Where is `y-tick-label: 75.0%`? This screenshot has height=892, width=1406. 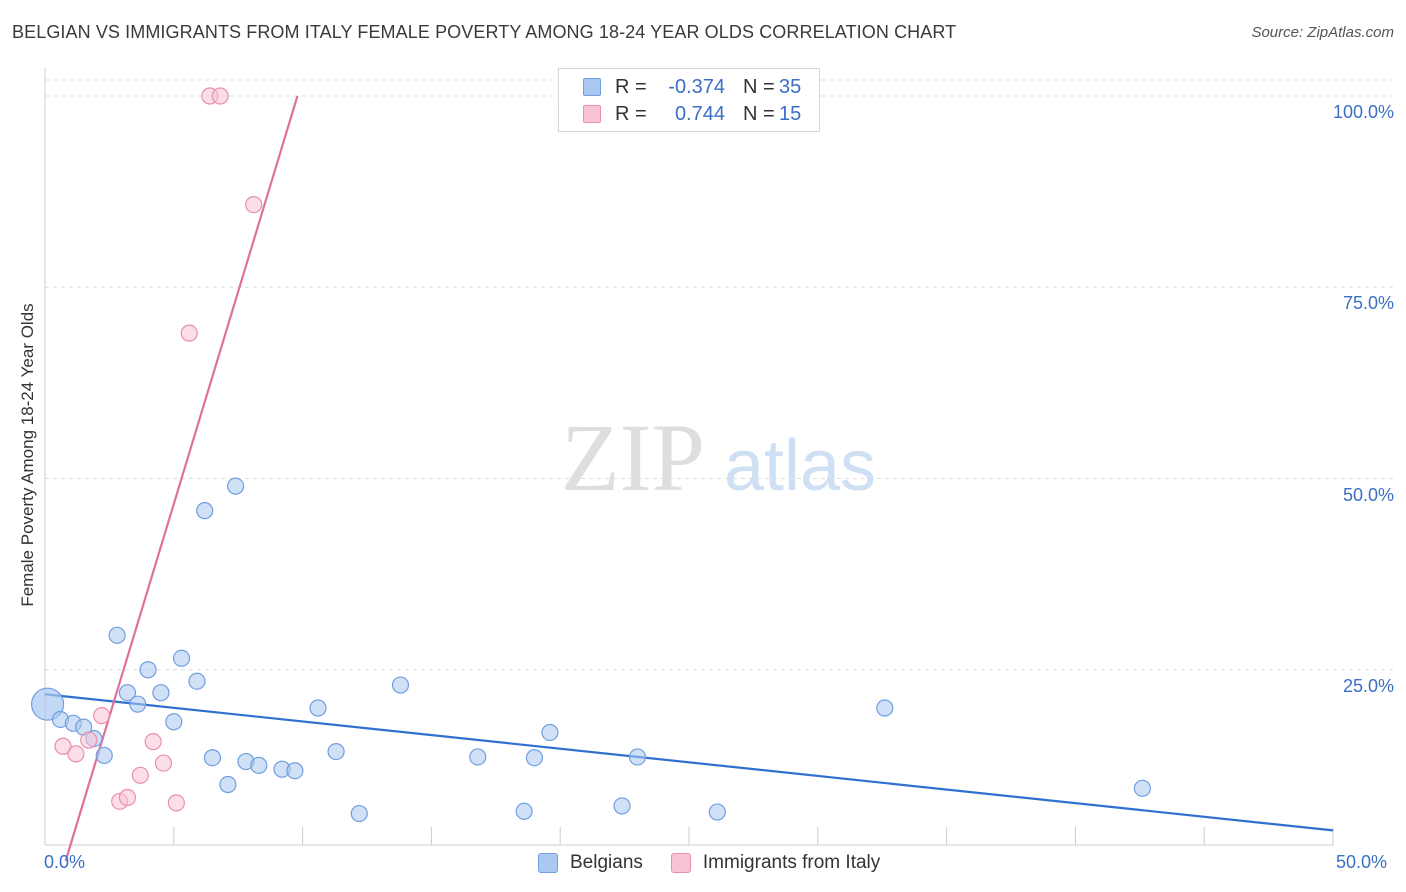
y-tick-label: 75.0% is located at coordinates (1368, 303).